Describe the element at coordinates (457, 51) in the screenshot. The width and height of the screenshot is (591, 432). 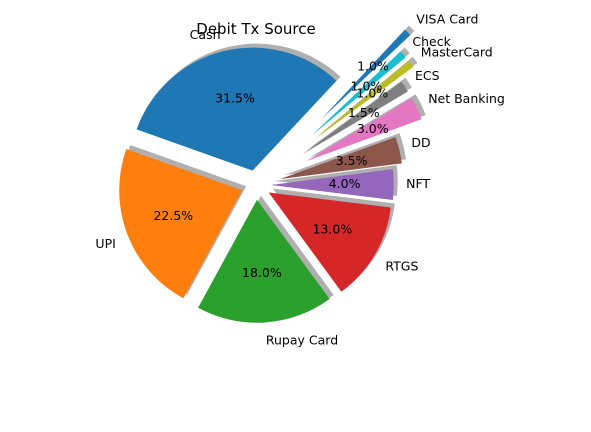
I see `slice-label-mastercard: MasterCard` at that location.